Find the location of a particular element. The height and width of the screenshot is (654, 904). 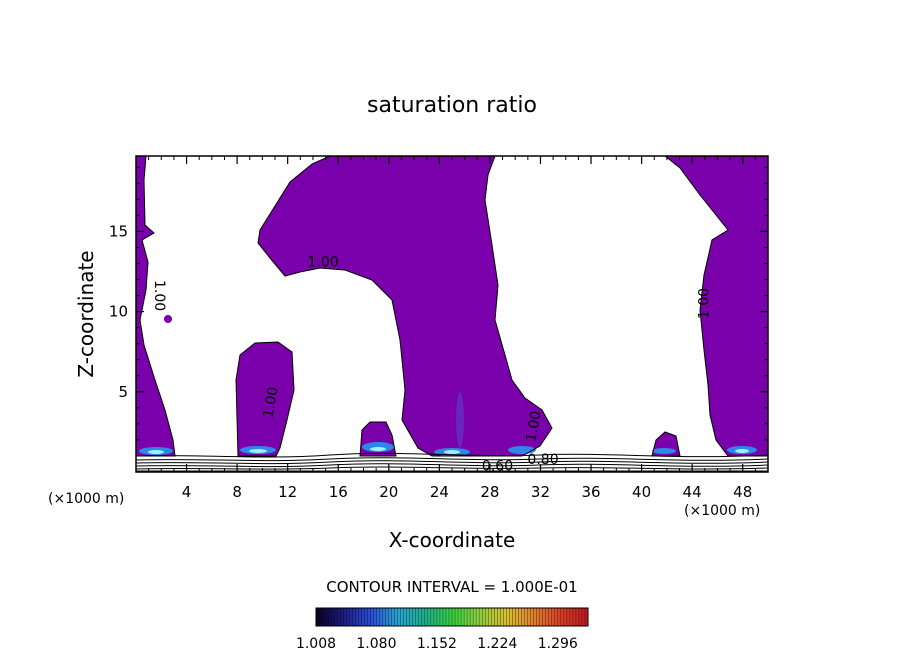

cloud-region-main is located at coordinates (405, 306).